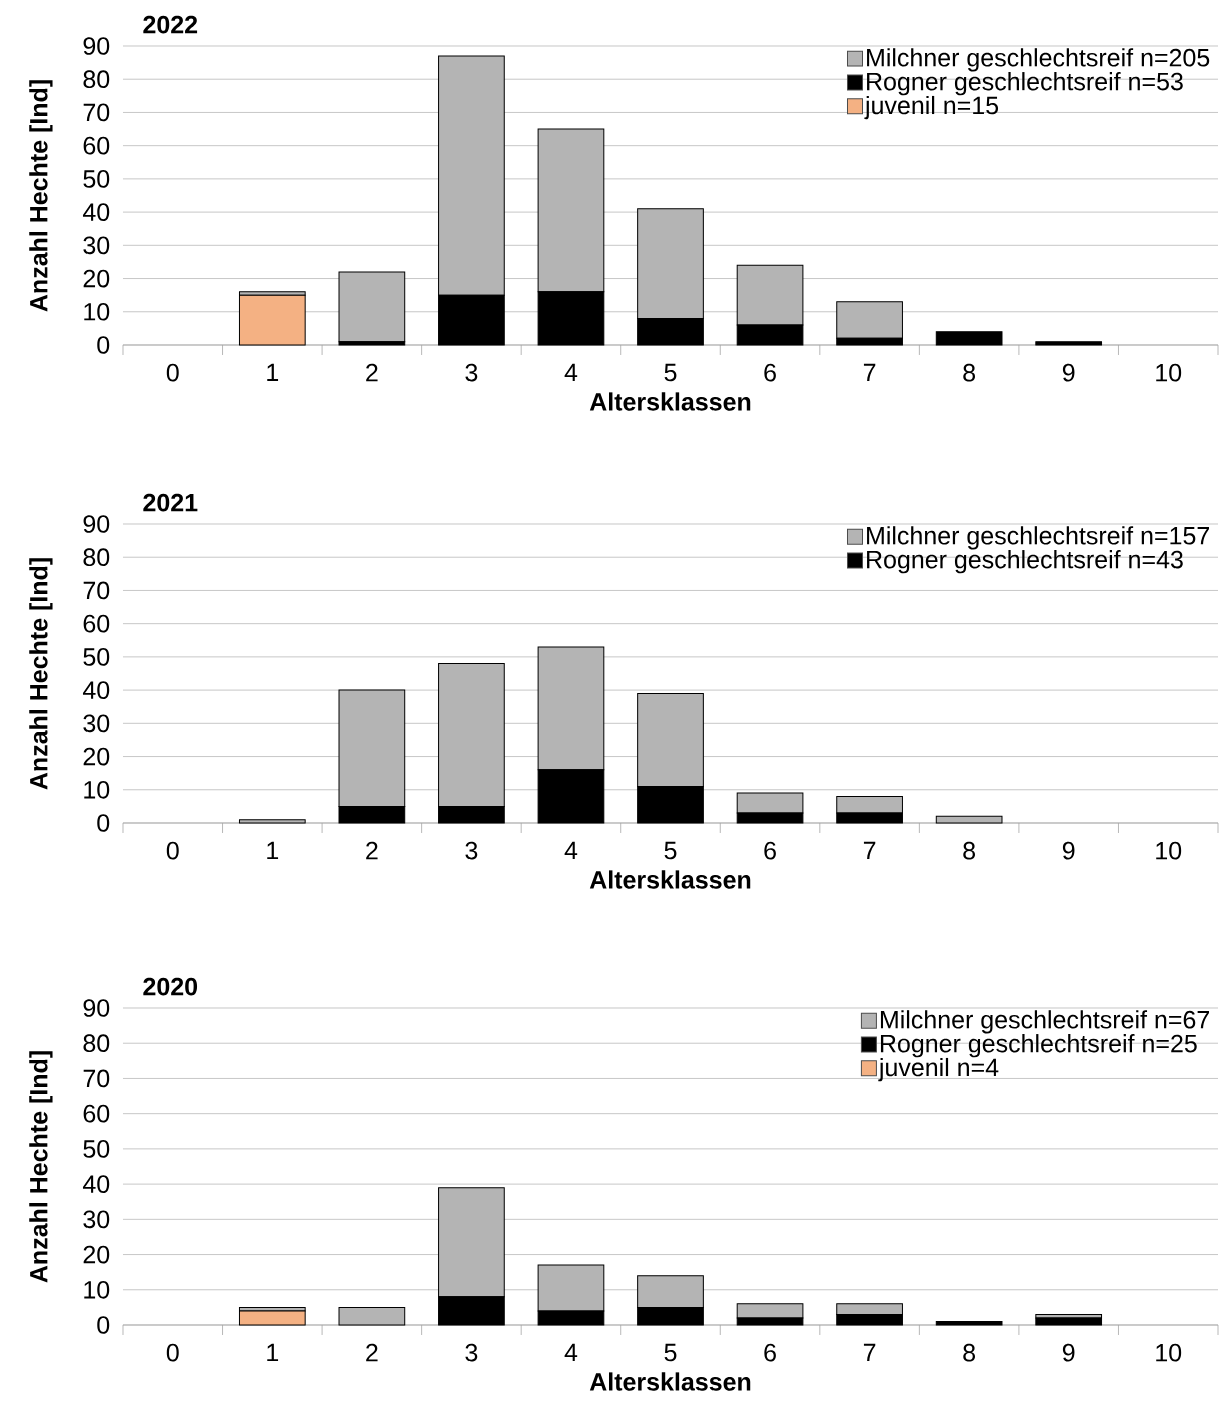 This screenshot has width=1227, height=1405. What do you see at coordinates (170, 24) in the screenshot?
I see `chart-title: 2022` at bounding box center [170, 24].